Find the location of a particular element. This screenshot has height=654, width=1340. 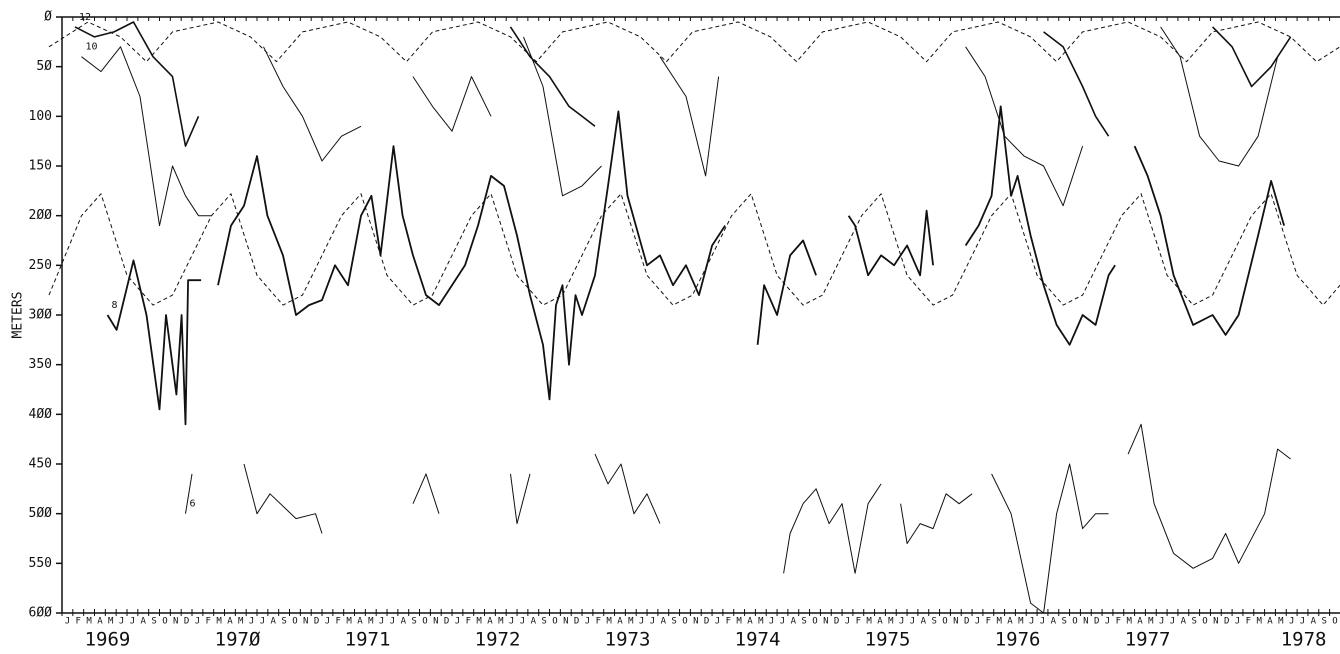

y-tick-label: Ø is located at coordinates (48, 17).